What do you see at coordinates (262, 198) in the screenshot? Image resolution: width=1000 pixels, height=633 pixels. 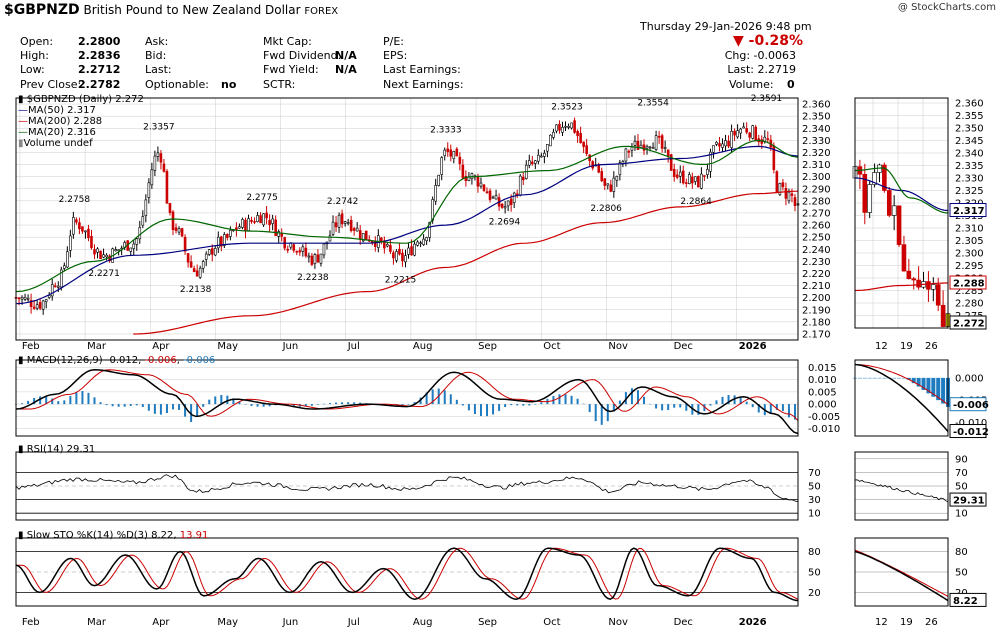 I see `price-annotation: 2.2775` at bounding box center [262, 198].